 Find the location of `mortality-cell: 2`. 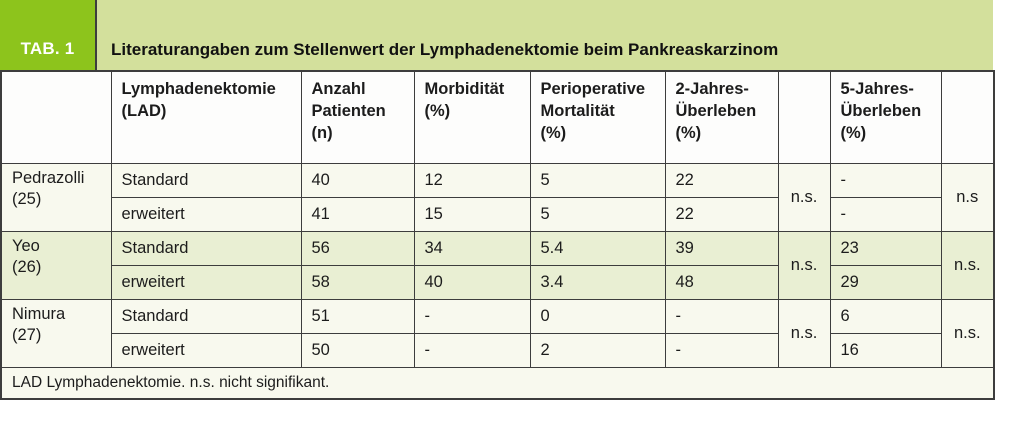

mortality-cell: 2 is located at coordinates (597, 350).